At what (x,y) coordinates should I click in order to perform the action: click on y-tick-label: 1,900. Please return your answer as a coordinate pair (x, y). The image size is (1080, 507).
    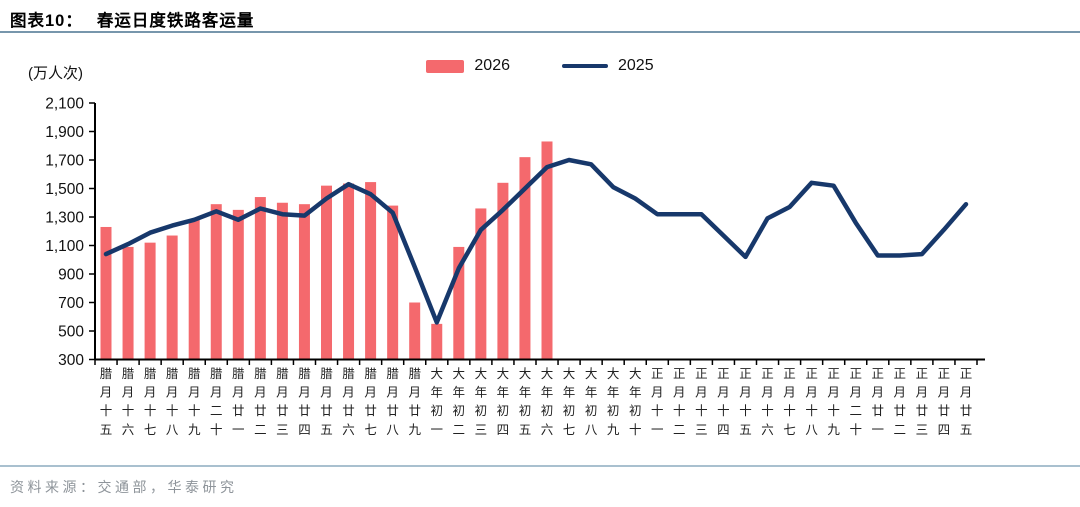
    Looking at the image, I should click on (64, 132).